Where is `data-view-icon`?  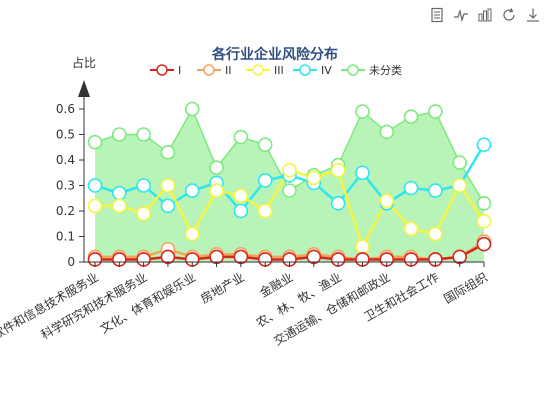
data-view-icon is located at coordinates (437, 15).